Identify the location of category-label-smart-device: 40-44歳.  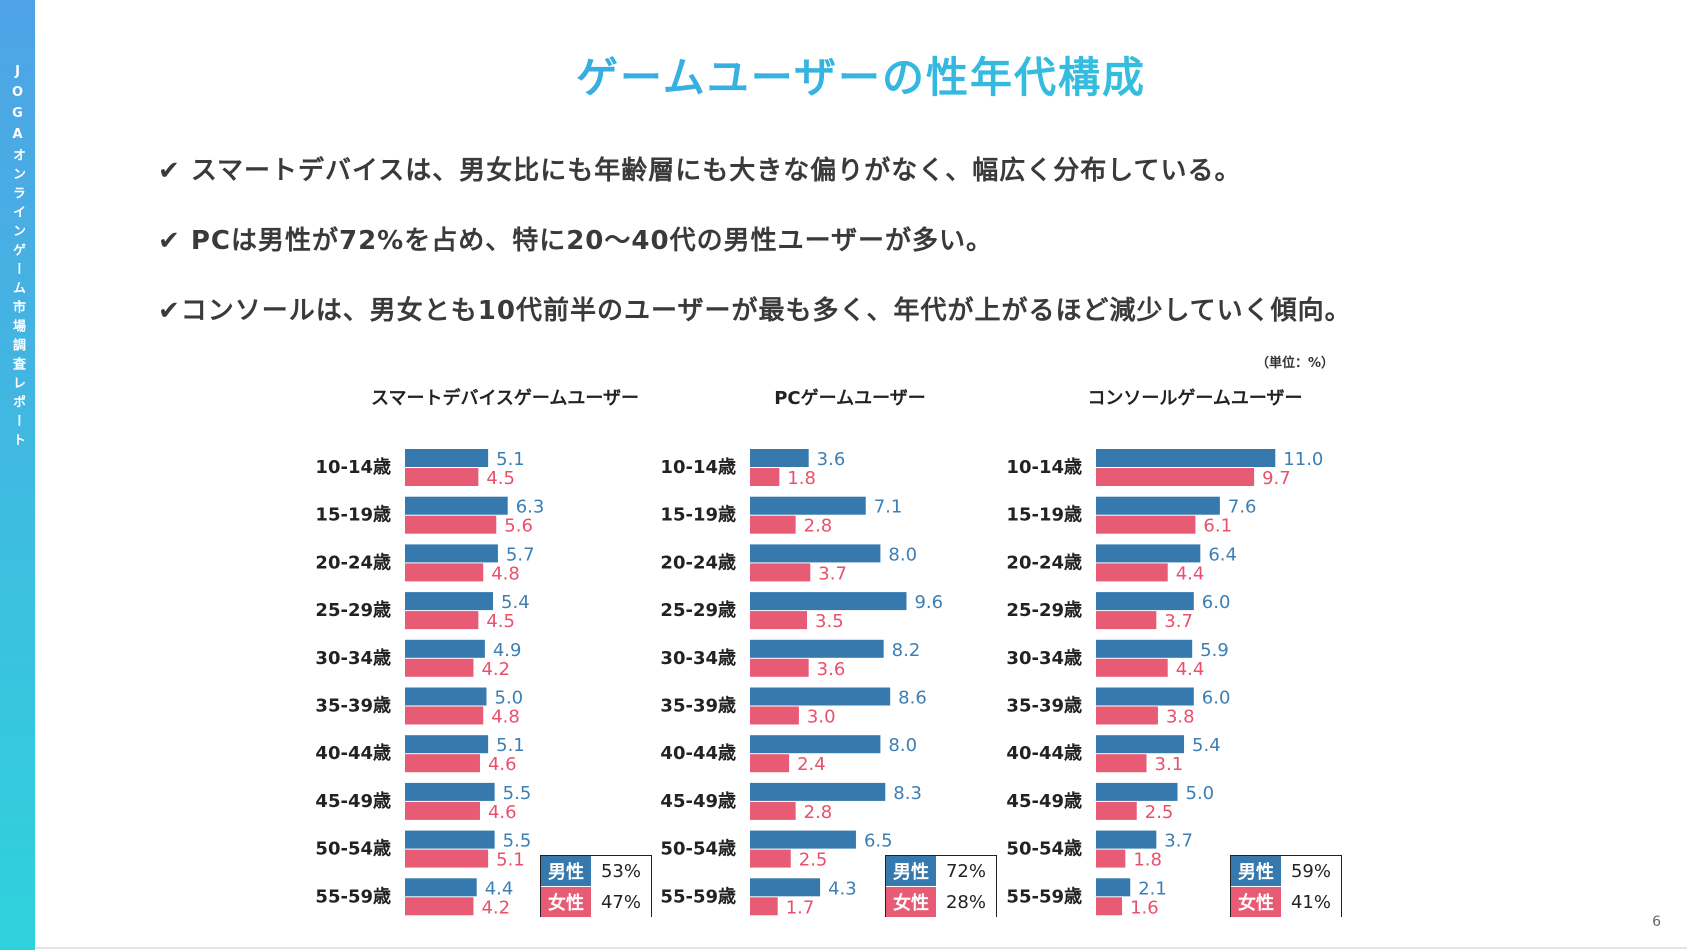
(353, 753).